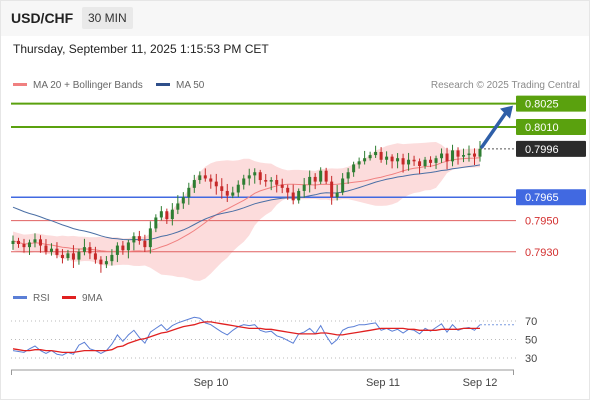 The image size is (590, 400). I want to click on rsi-ma-legend-label: 9MA, so click(92, 298).